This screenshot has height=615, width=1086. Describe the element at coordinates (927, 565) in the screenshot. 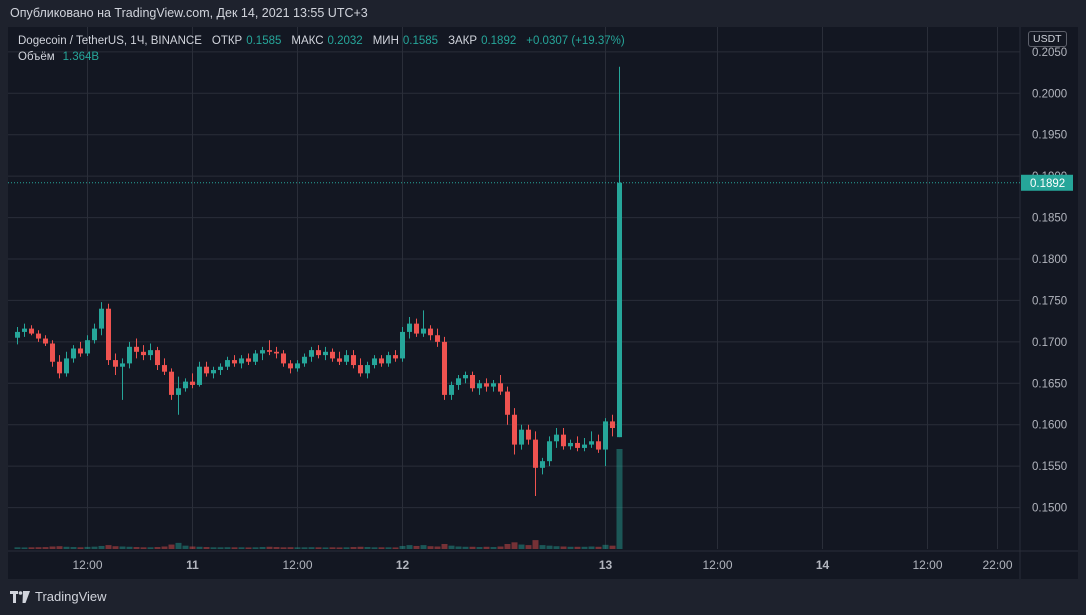

I see `time-axis-label: 12:00` at that location.